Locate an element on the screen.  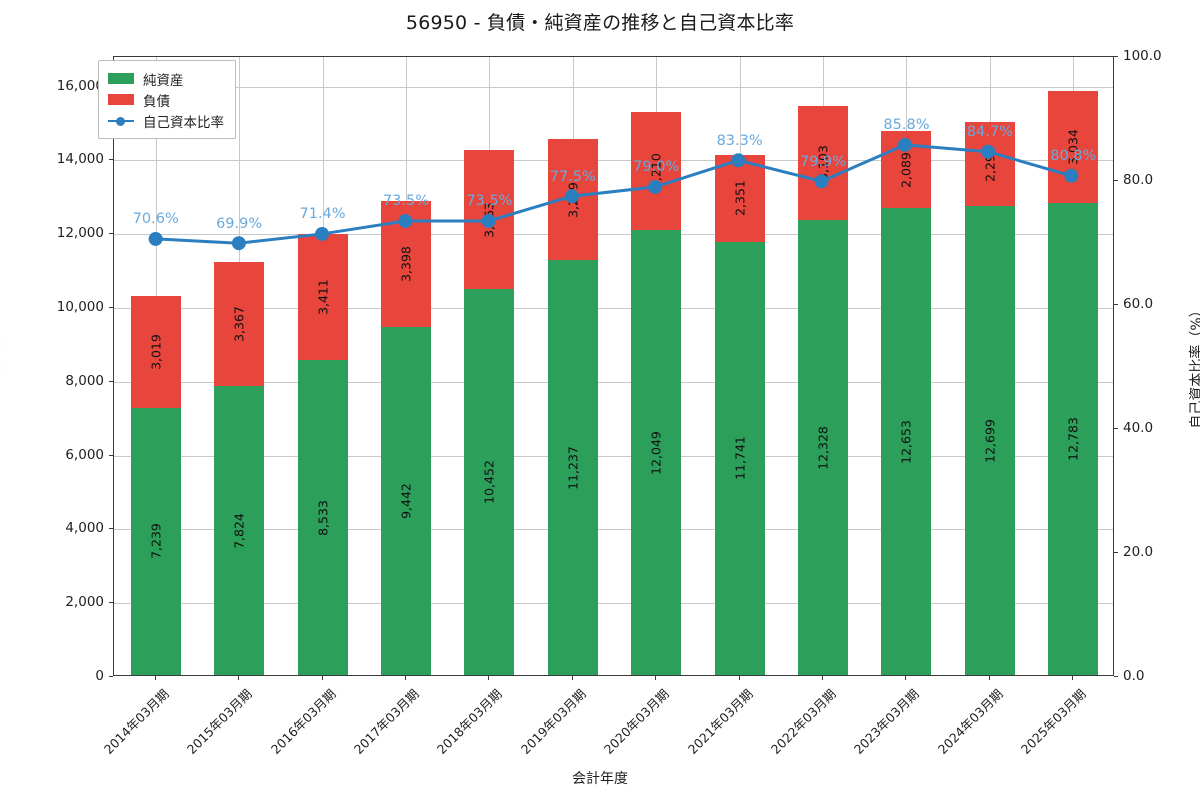
bar-segment-equity: 11,741 is located at coordinates (739, 458).